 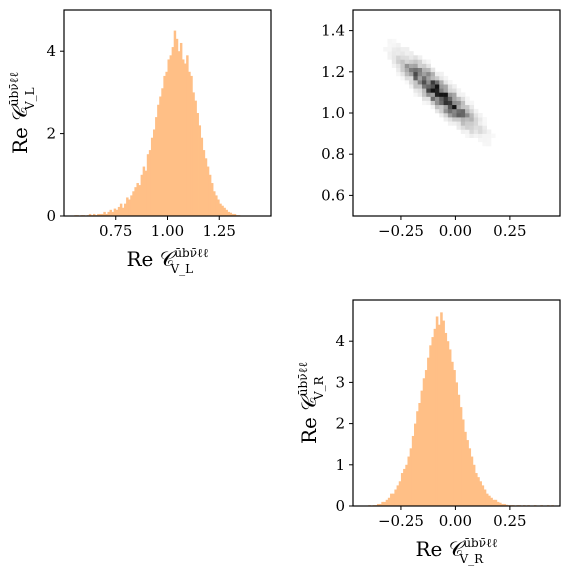 I want to click on histogram-vr-xtick-label: 0.00, so click(x=455, y=521).